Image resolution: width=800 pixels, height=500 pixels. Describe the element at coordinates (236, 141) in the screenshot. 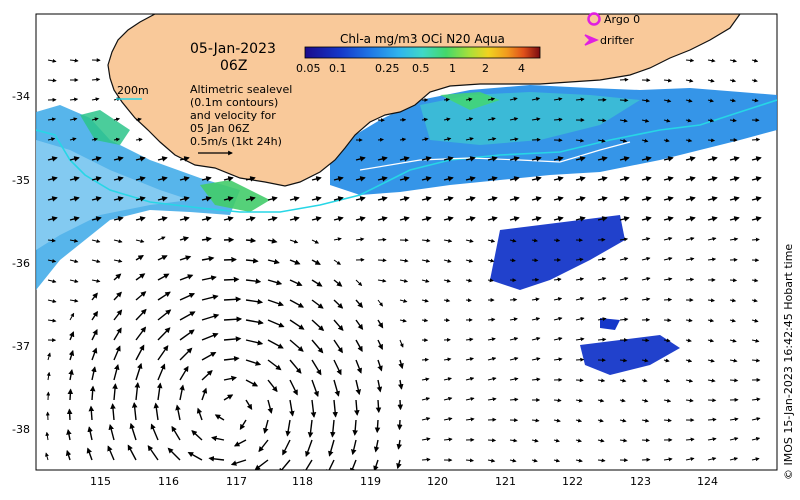

I see `description-line: 0.5m/s (1kt 24h)` at that location.